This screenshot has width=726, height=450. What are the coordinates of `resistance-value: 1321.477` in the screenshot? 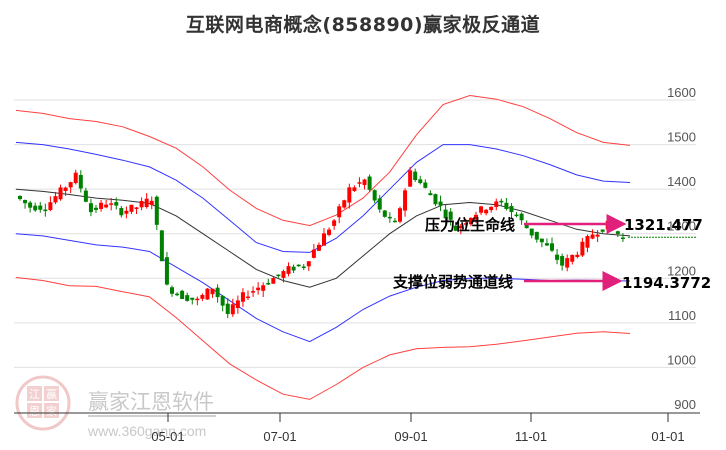 It's located at (663, 225).